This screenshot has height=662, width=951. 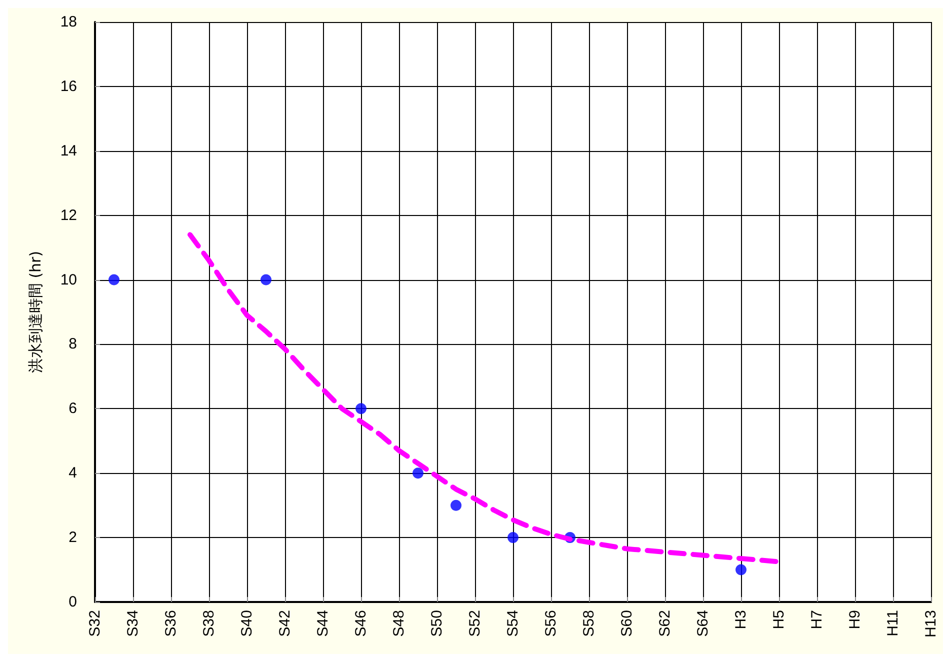 What do you see at coordinates (68, 22) in the screenshot?
I see `y-tick-label: 18` at bounding box center [68, 22].